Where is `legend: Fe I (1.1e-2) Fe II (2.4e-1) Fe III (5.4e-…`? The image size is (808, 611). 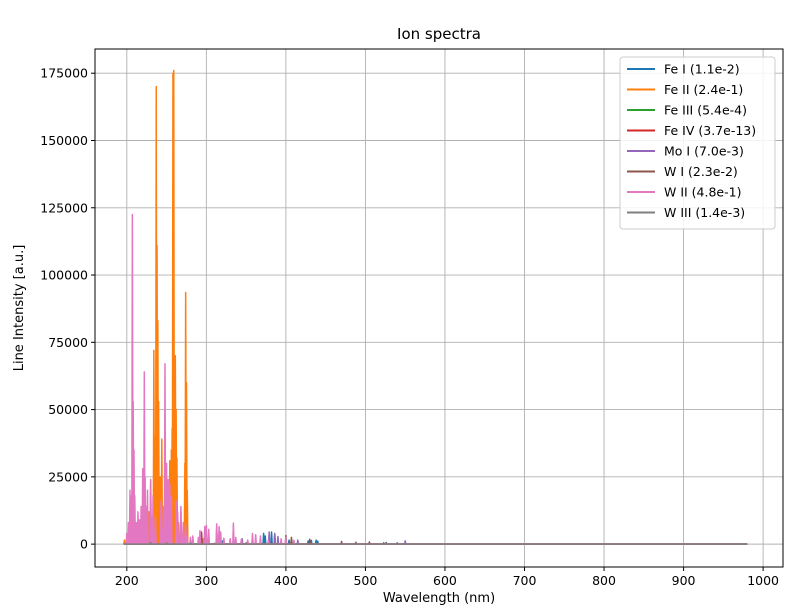 legend: Fe I (1.1e-2) Fe II (2.4e-1) Fe III (5.4e-… is located at coordinates (697, 143).